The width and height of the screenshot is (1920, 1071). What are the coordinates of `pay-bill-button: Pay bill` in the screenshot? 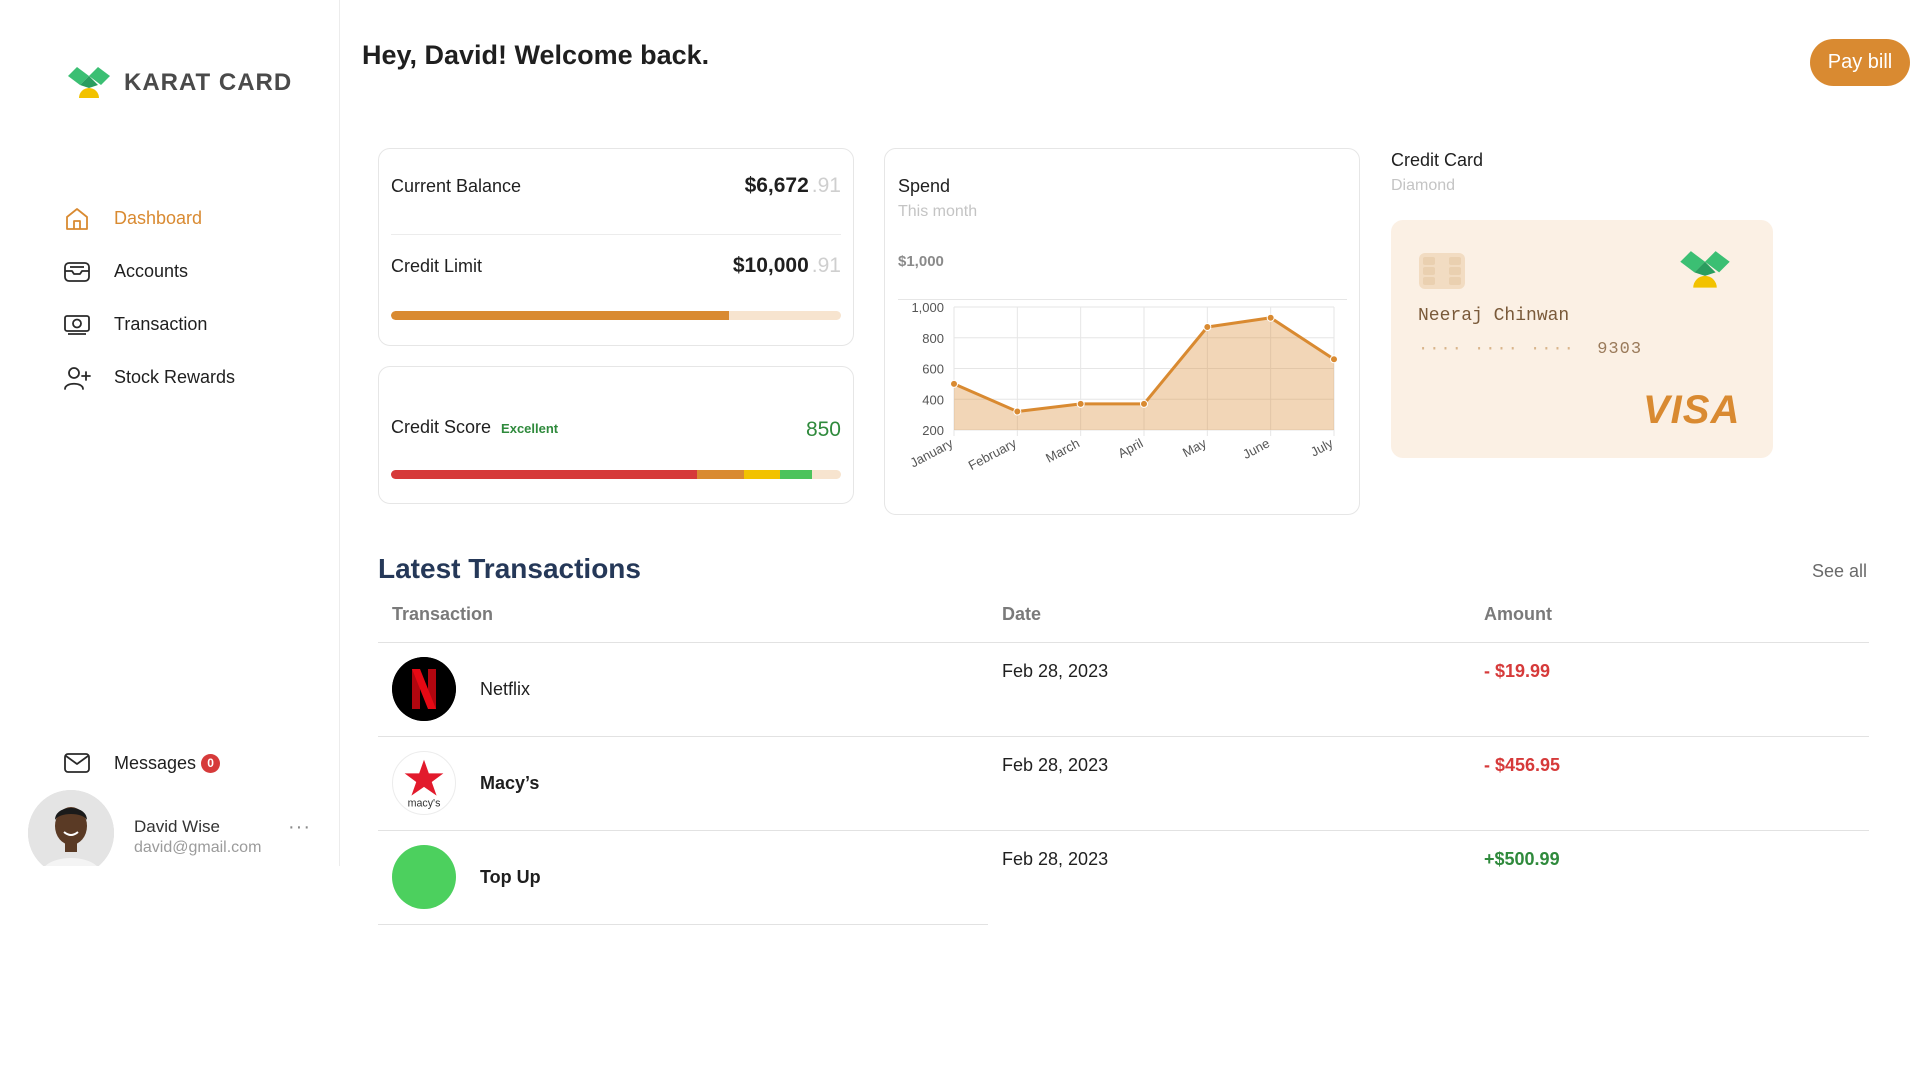 It's located at (1860, 62).